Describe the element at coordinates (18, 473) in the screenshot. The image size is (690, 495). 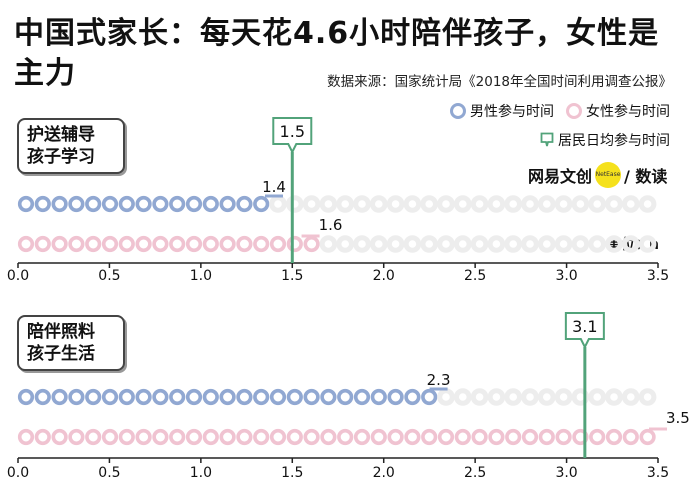
I see `x-tick-label: 0.0` at that location.